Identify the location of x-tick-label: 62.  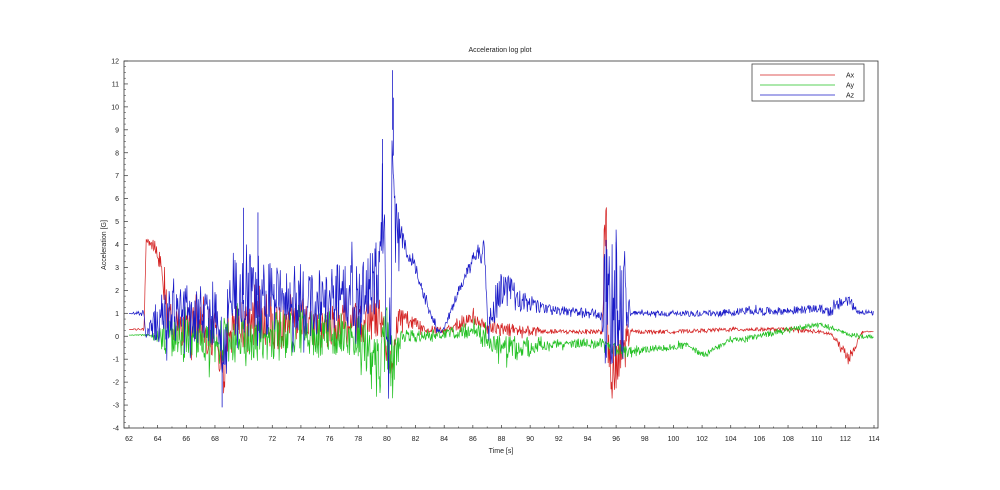
(129, 439).